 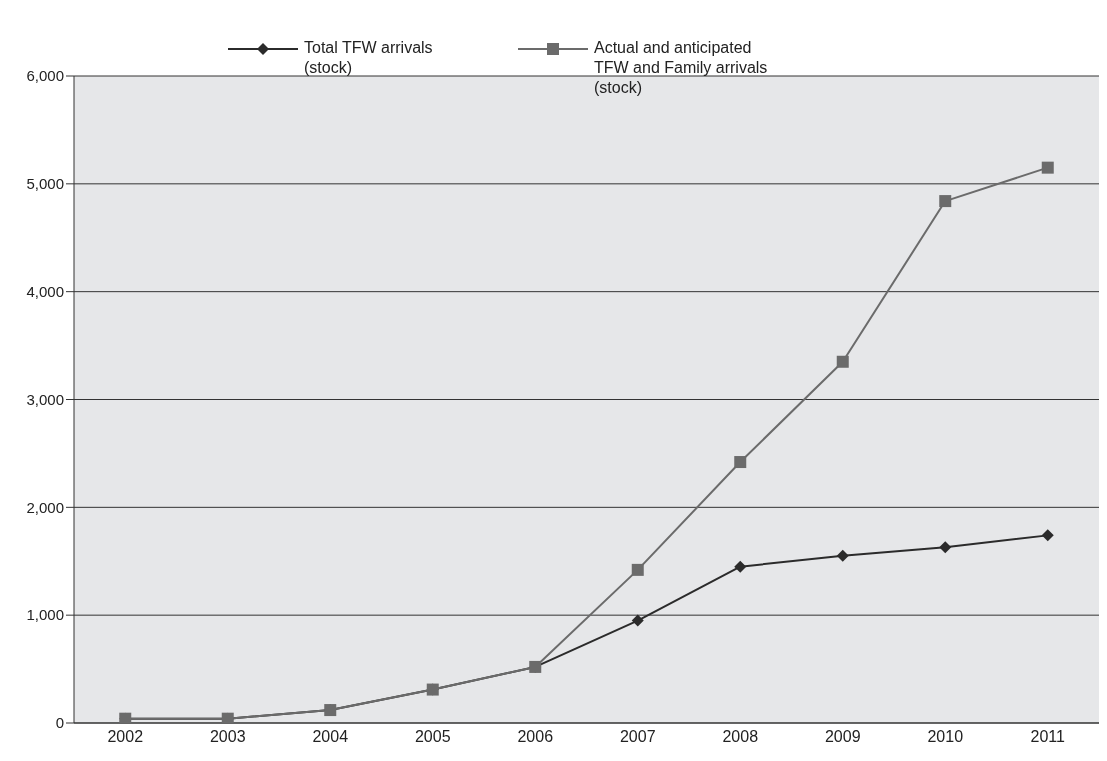 What do you see at coordinates (45, 76) in the screenshot?
I see `y-tick-label: 6,000` at bounding box center [45, 76].